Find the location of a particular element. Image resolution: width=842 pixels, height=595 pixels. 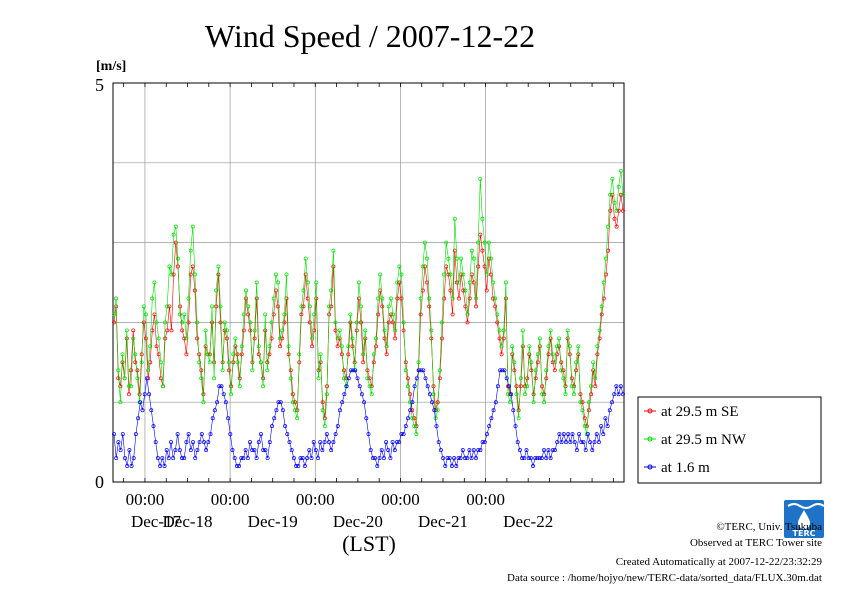

observed-text: Observed at TERC Tower site is located at coordinates (755, 543).